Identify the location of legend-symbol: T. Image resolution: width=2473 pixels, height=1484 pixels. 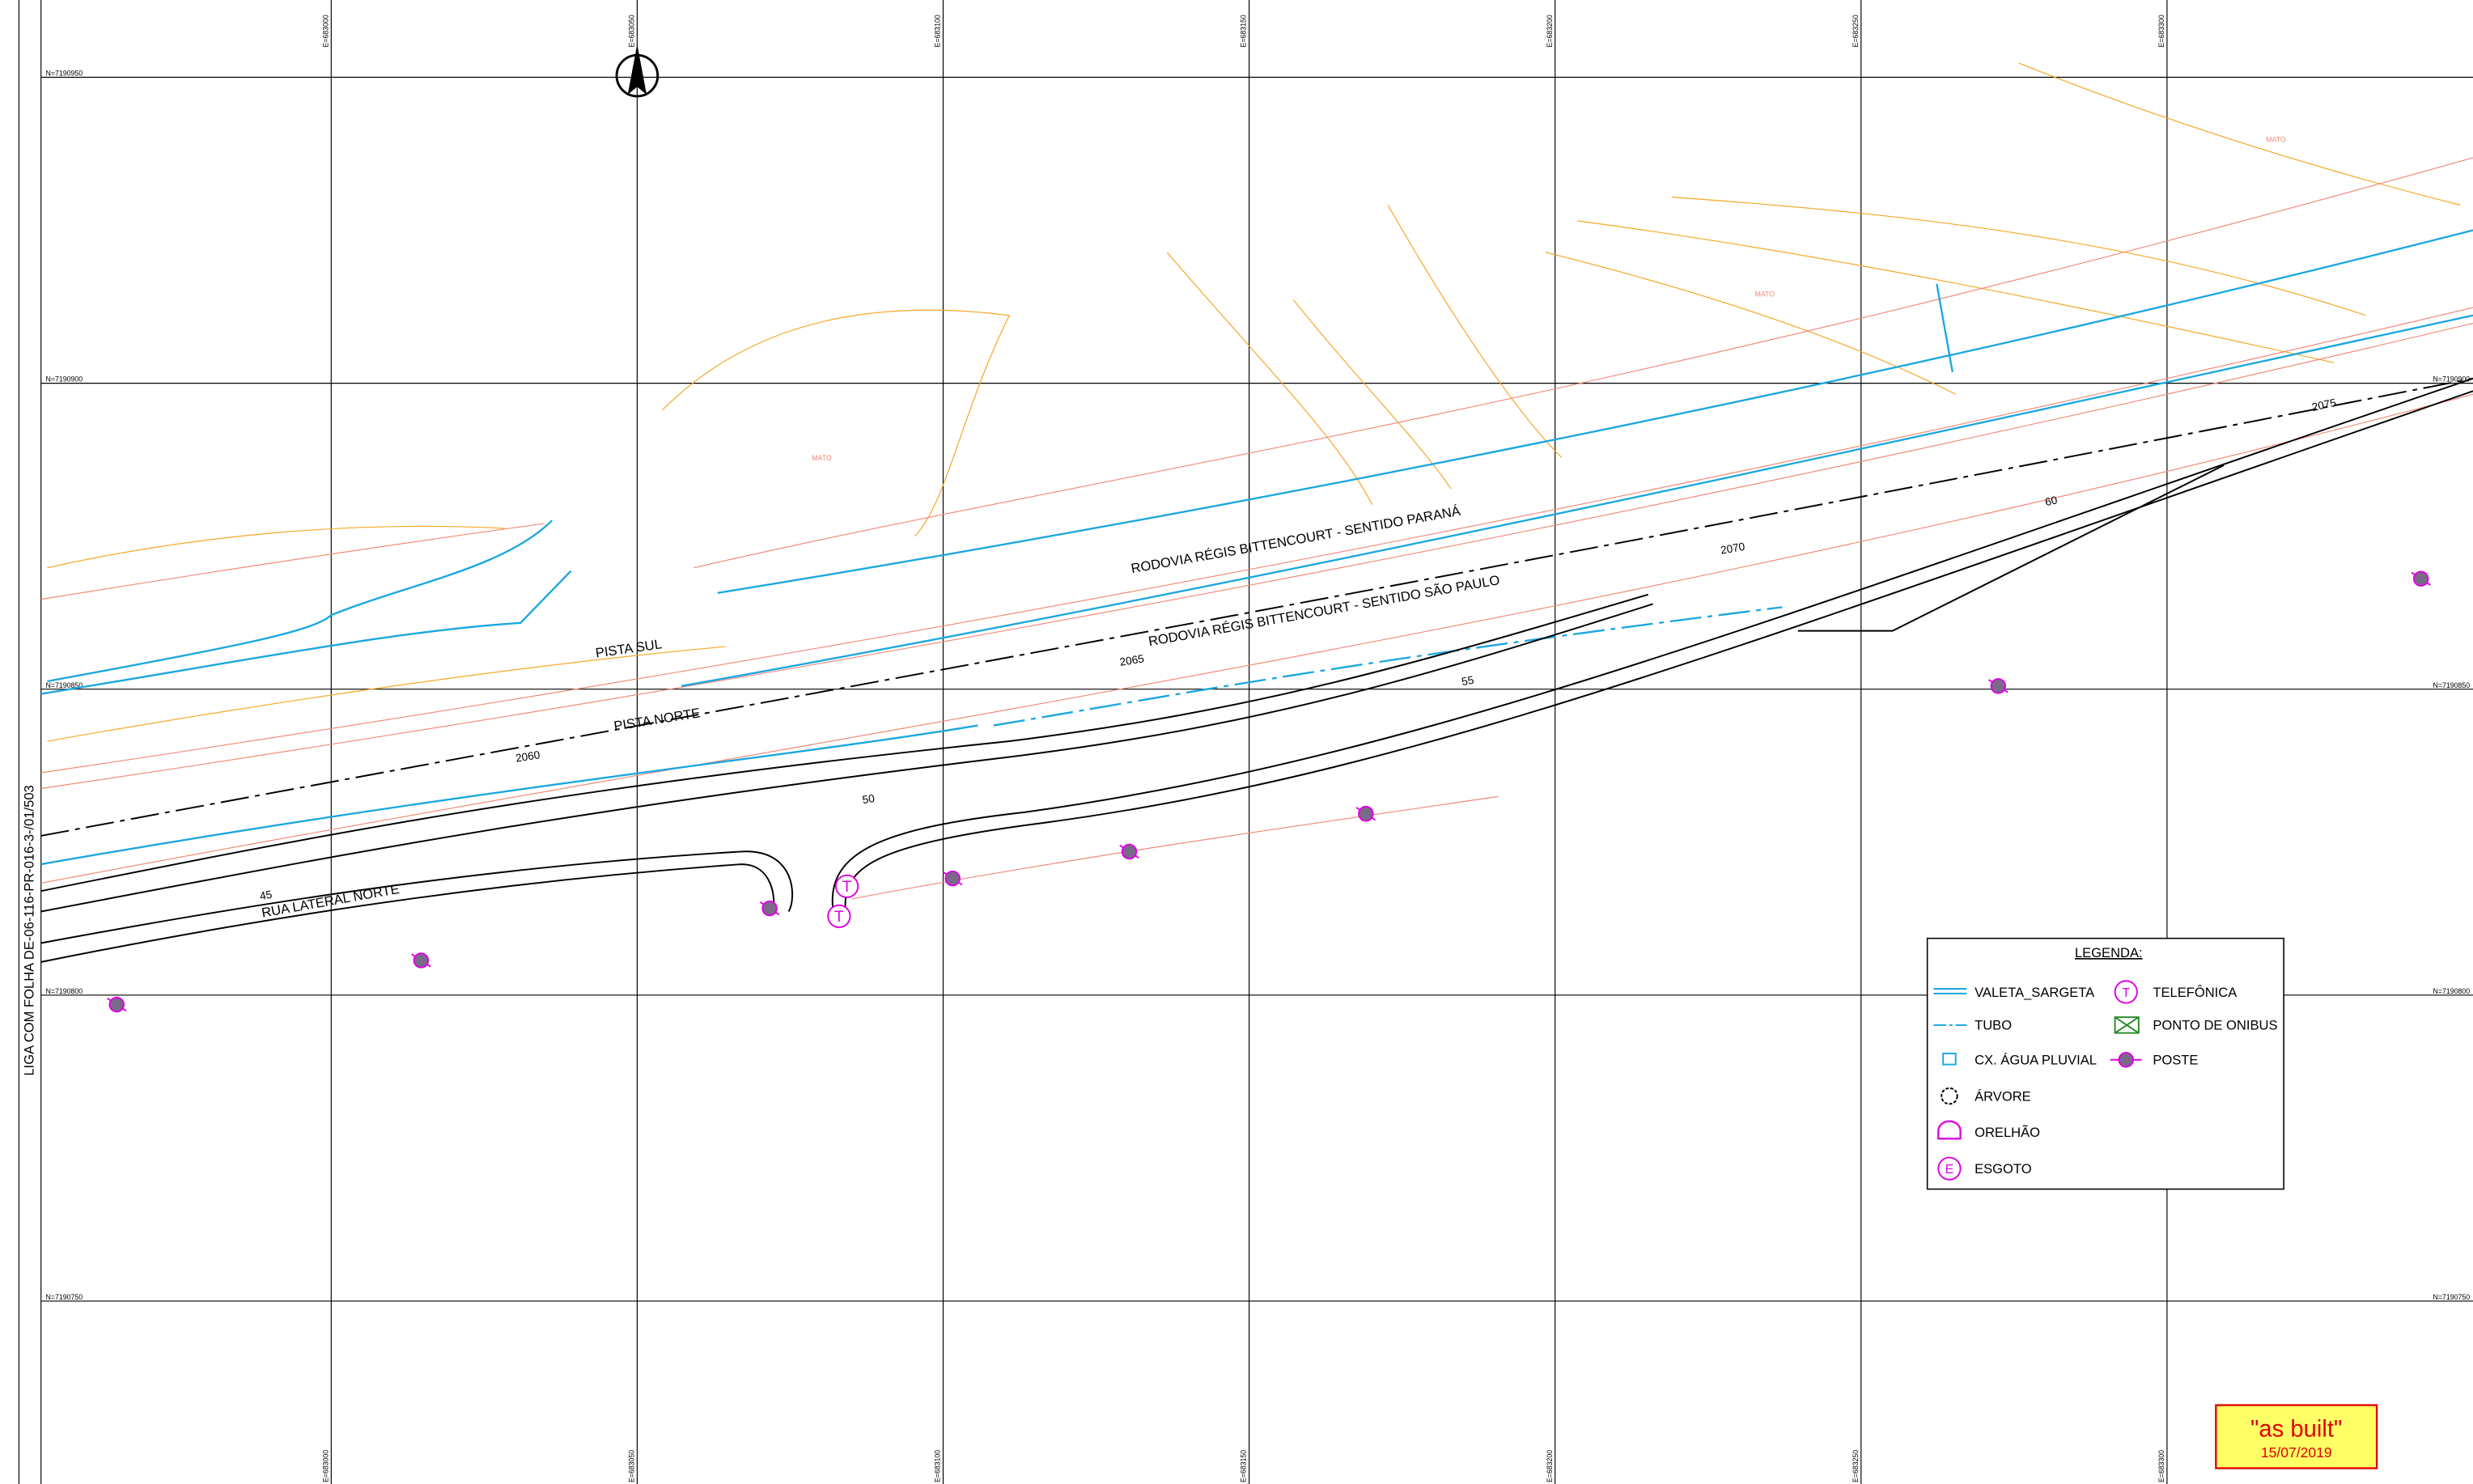
(2126, 993).